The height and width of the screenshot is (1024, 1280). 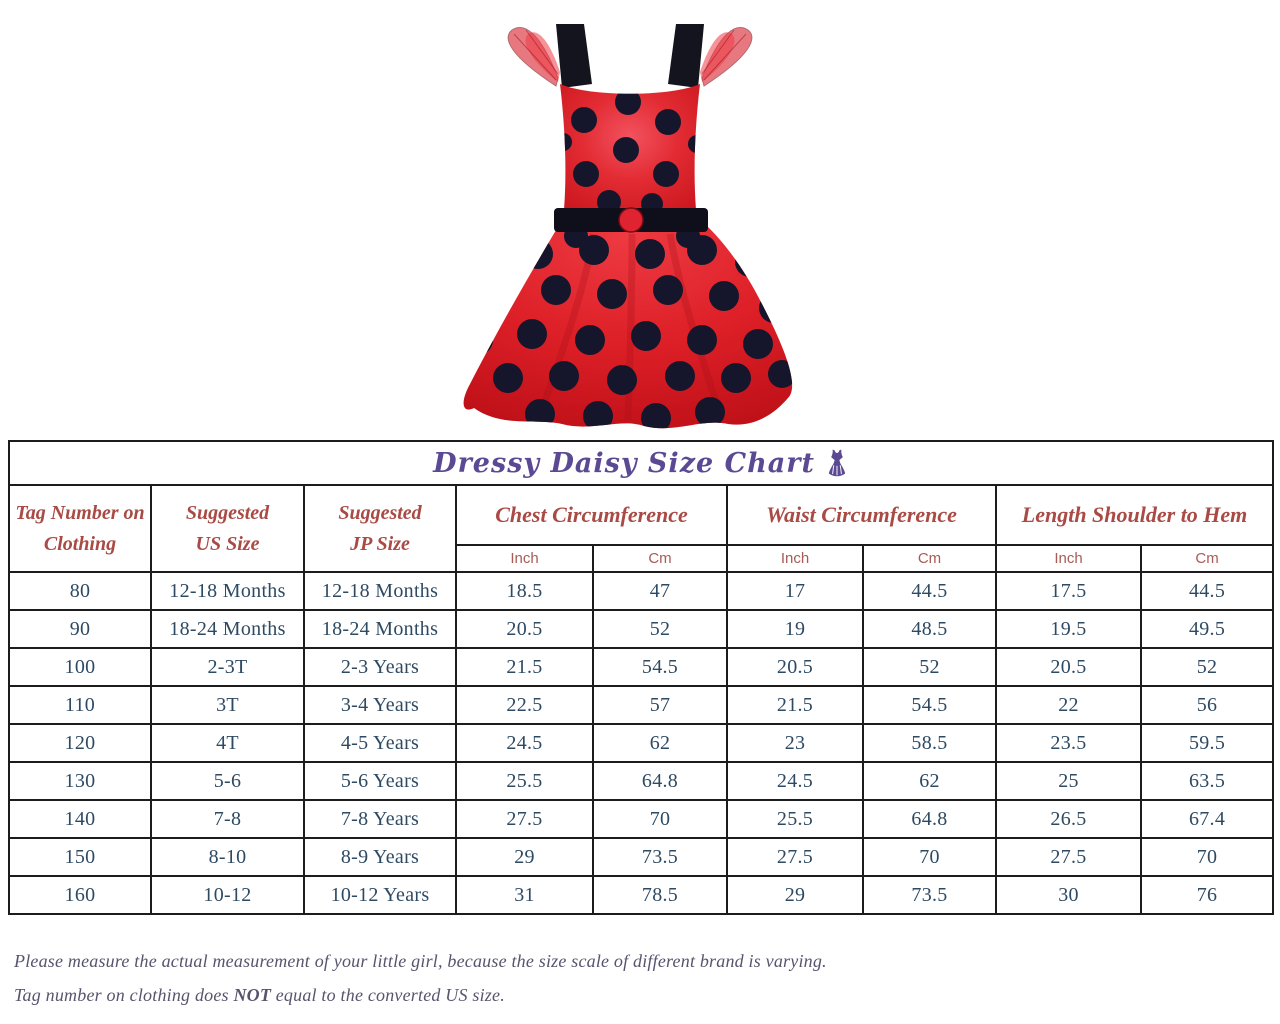 I want to click on subheader-waist-cm: Cm, so click(x=929, y=558).